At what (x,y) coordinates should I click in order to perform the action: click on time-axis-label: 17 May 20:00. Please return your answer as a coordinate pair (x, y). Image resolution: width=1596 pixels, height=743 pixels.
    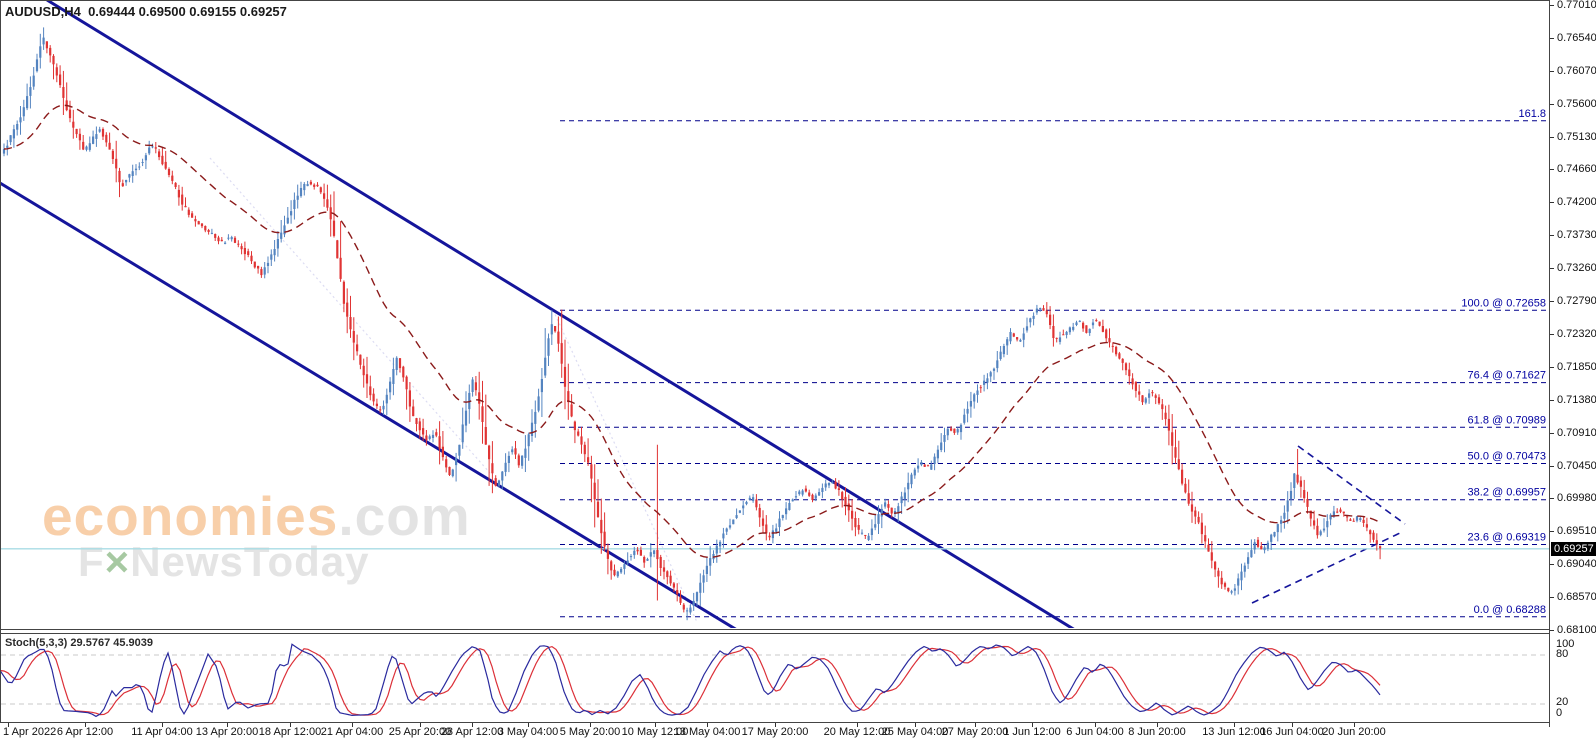
    Looking at the image, I should click on (775, 732).